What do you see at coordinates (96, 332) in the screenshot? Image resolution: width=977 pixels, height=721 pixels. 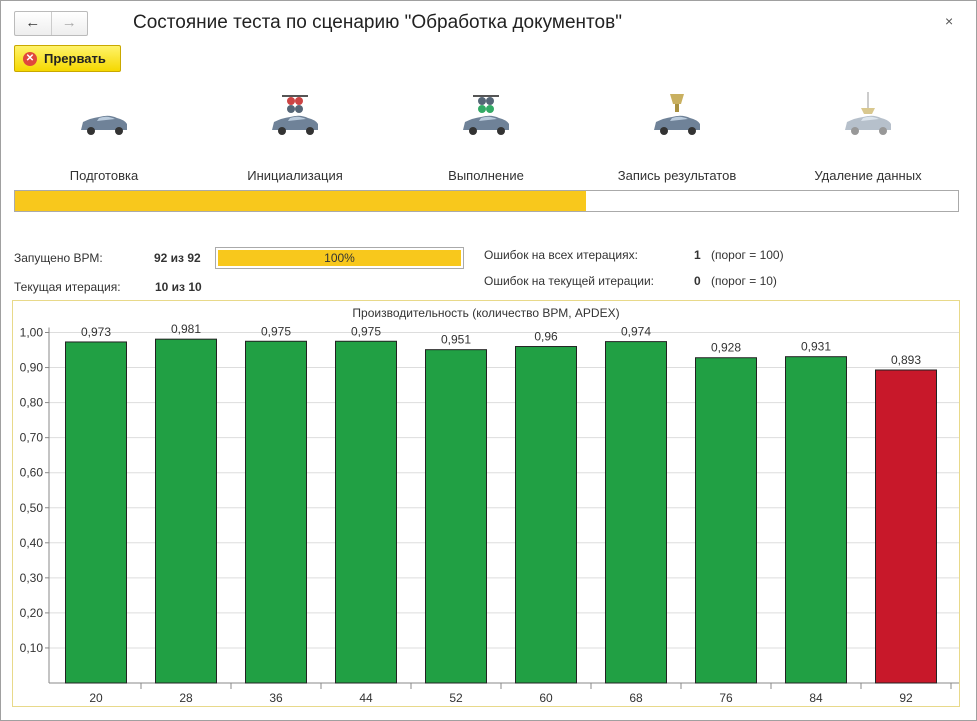 I see `value-label: 0,973` at bounding box center [96, 332].